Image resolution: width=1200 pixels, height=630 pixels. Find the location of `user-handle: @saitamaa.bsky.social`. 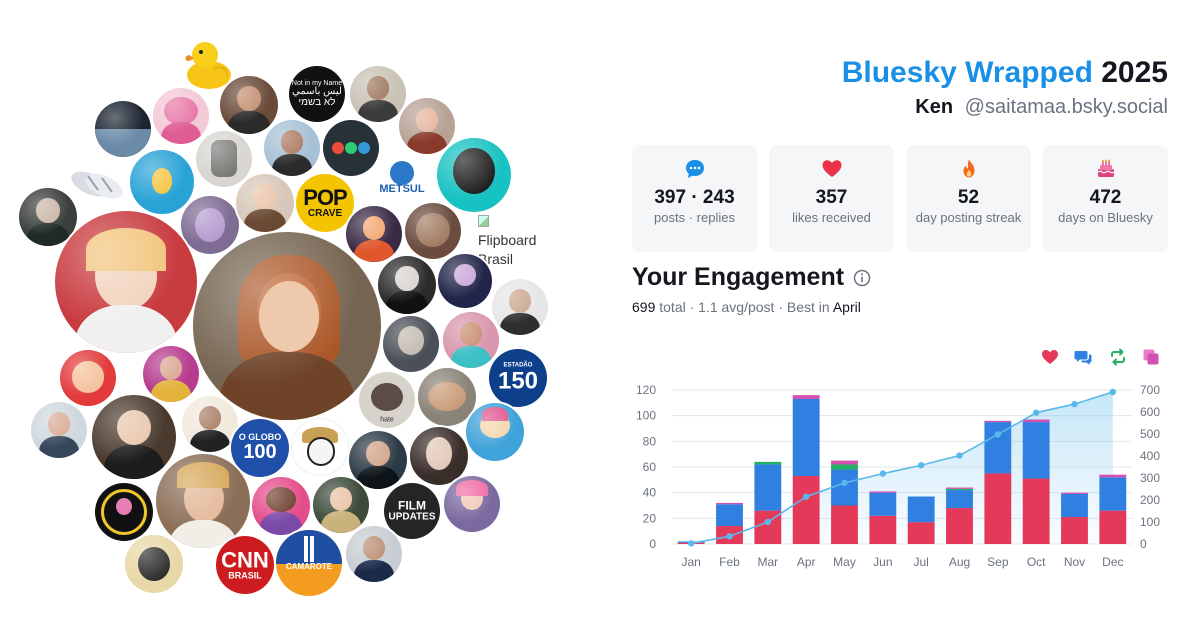

user-handle: @saitamaa.bsky.social is located at coordinates (1066, 107).